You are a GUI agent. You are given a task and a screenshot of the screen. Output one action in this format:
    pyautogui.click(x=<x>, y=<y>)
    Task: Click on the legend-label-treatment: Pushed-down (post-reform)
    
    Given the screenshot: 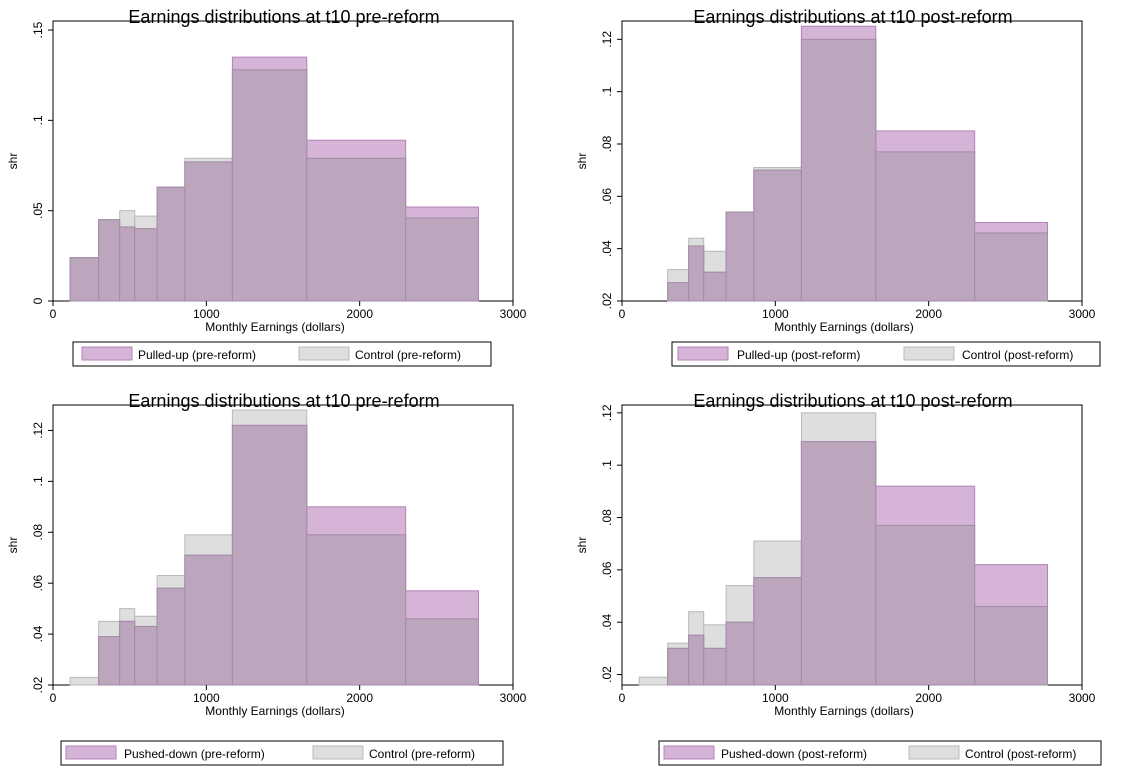 What is the action you would take?
    pyautogui.click(x=794, y=754)
    